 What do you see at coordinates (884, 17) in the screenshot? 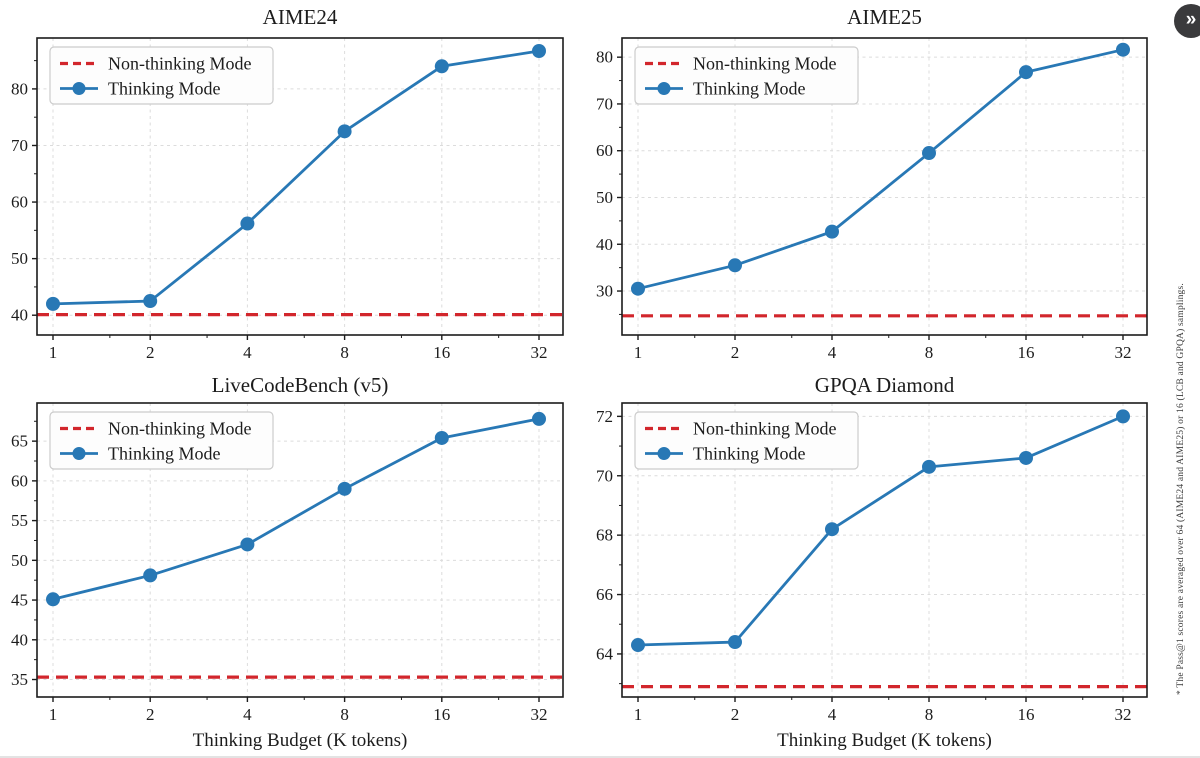
I see `chart-title: AIME25` at bounding box center [884, 17].